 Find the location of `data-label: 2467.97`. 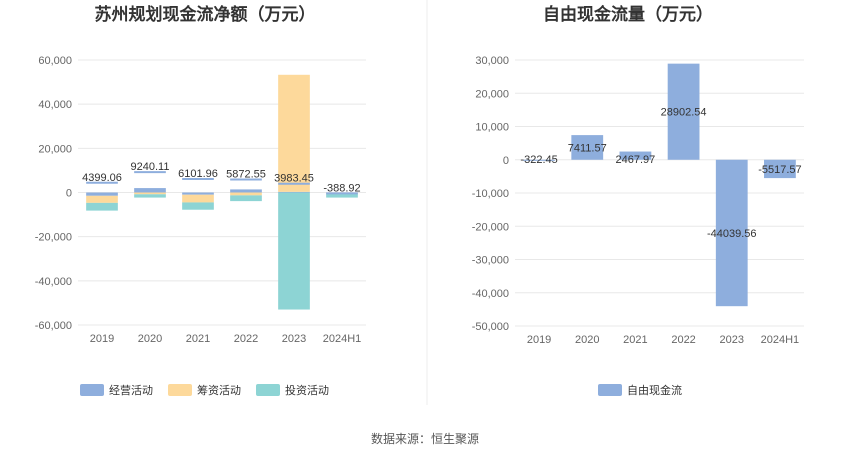

data-label: 2467.97 is located at coordinates (636, 160).